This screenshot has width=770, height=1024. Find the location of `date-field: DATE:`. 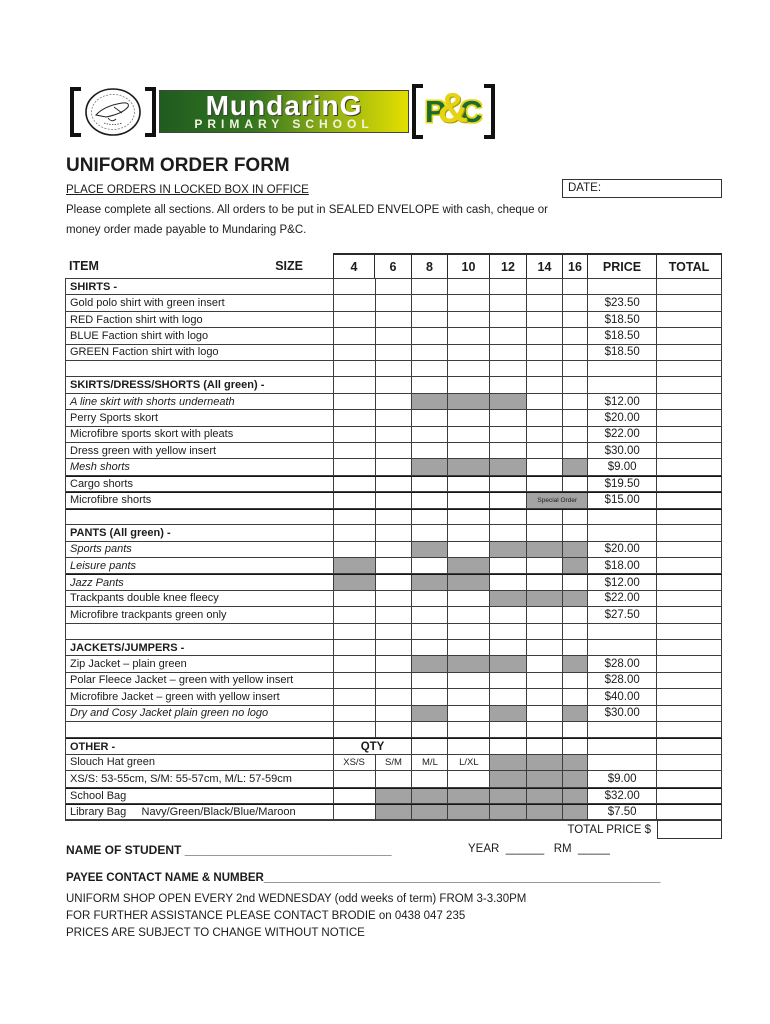

date-field: DATE: is located at coordinates (642, 188).